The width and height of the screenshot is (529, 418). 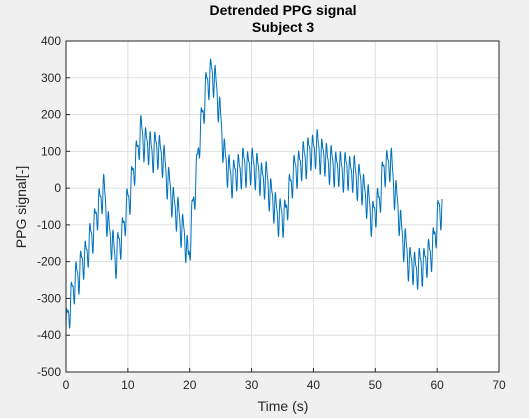 What do you see at coordinates (190, 385) in the screenshot?
I see `x-tick-label: 20` at bounding box center [190, 385].